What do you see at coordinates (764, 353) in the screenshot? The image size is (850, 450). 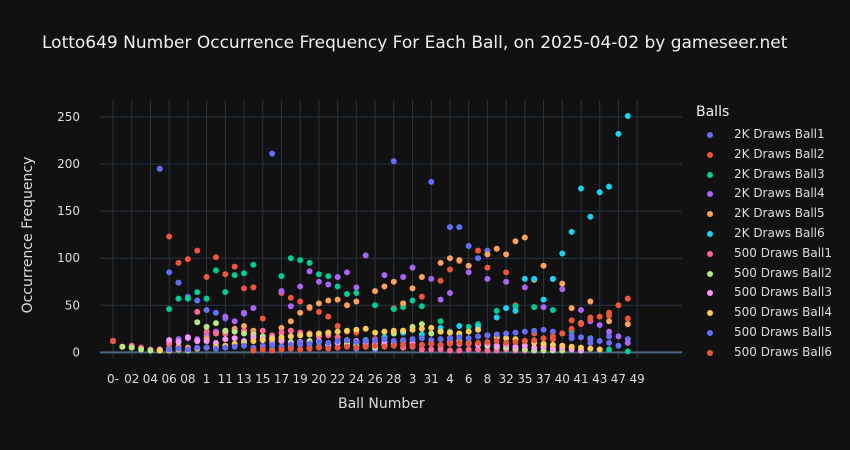 I see `legend-item: 500 Draws Ball6` at bounding box center [764, 353].